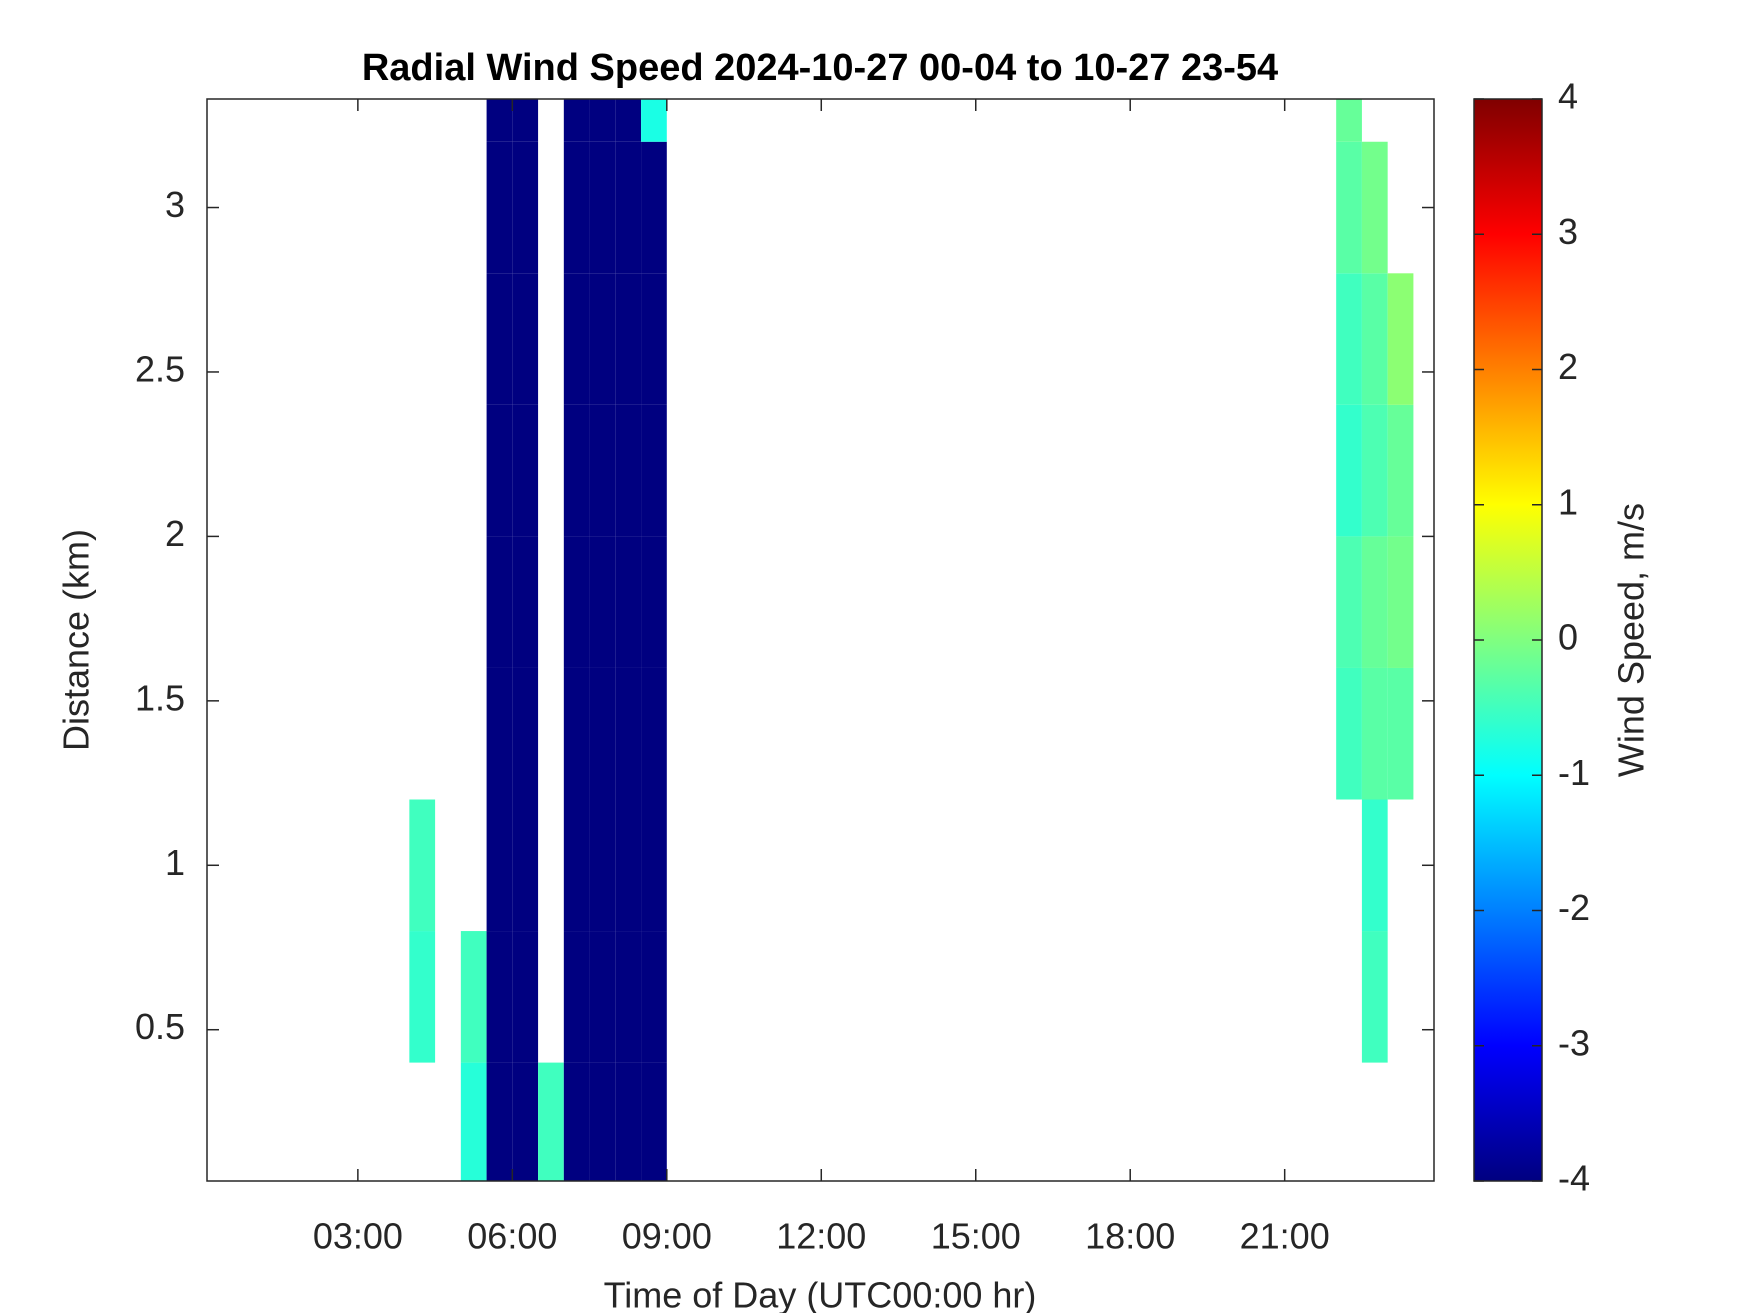 The height and width of the screenshot is (1313, 1750). What do you see at coordinates (1574, 907) in the screenshot?
I see `colorbar-tick-label: -2` at bounding box center [1574, 907].